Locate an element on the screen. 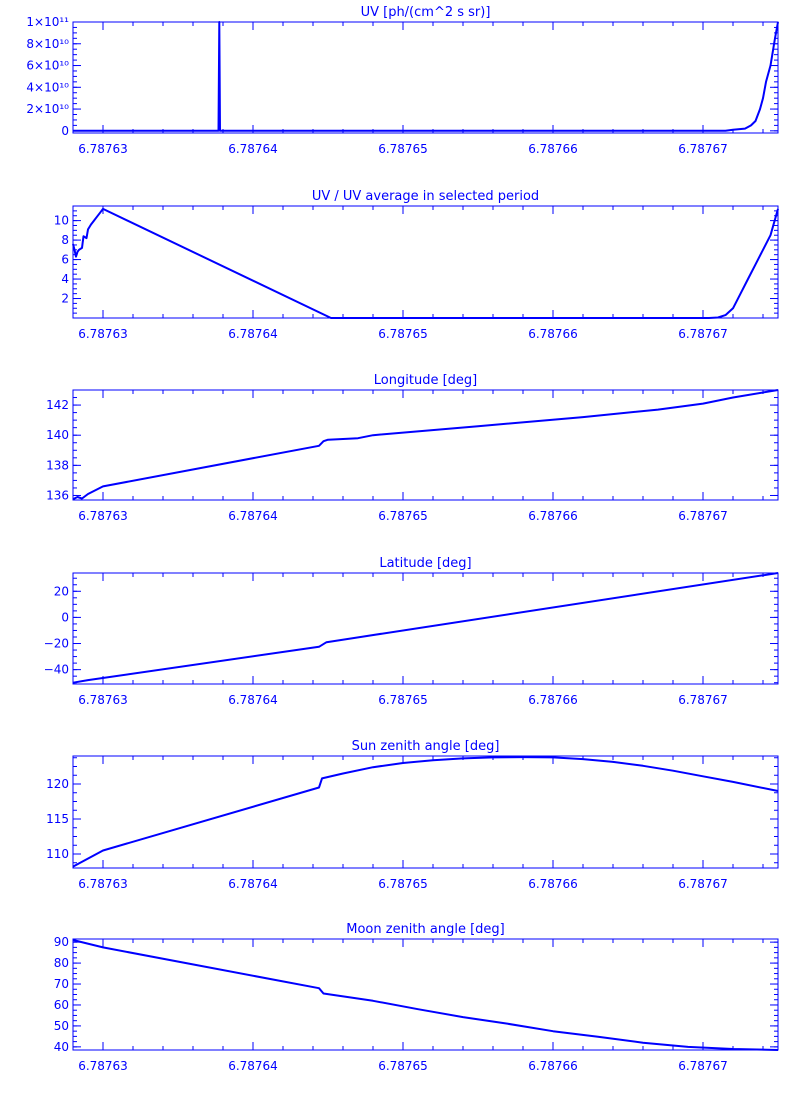  y-tick-label: 60 is located at coordinates (61, 1005).